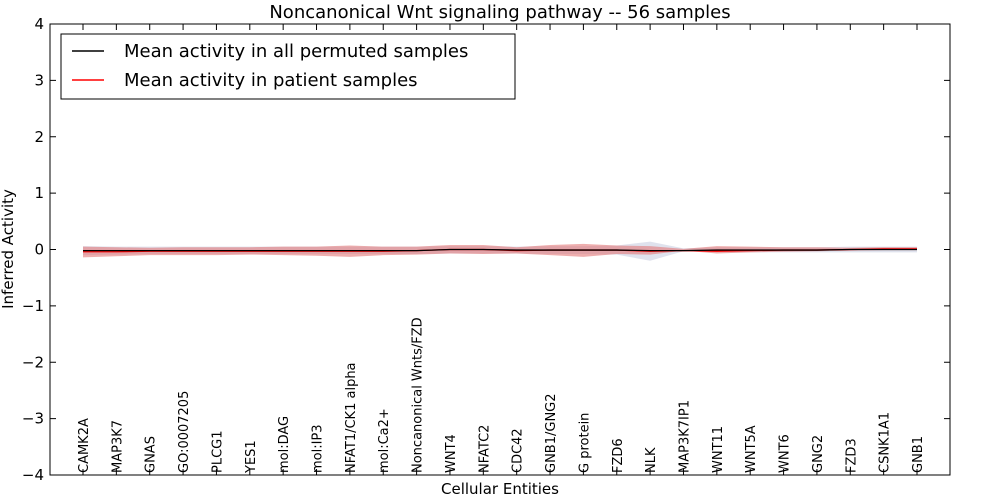 The image size is (1000, 500). Describe the element at coordinates (818, 454) in the screenshot. I see `x-tick-label: GNG2` at that location.